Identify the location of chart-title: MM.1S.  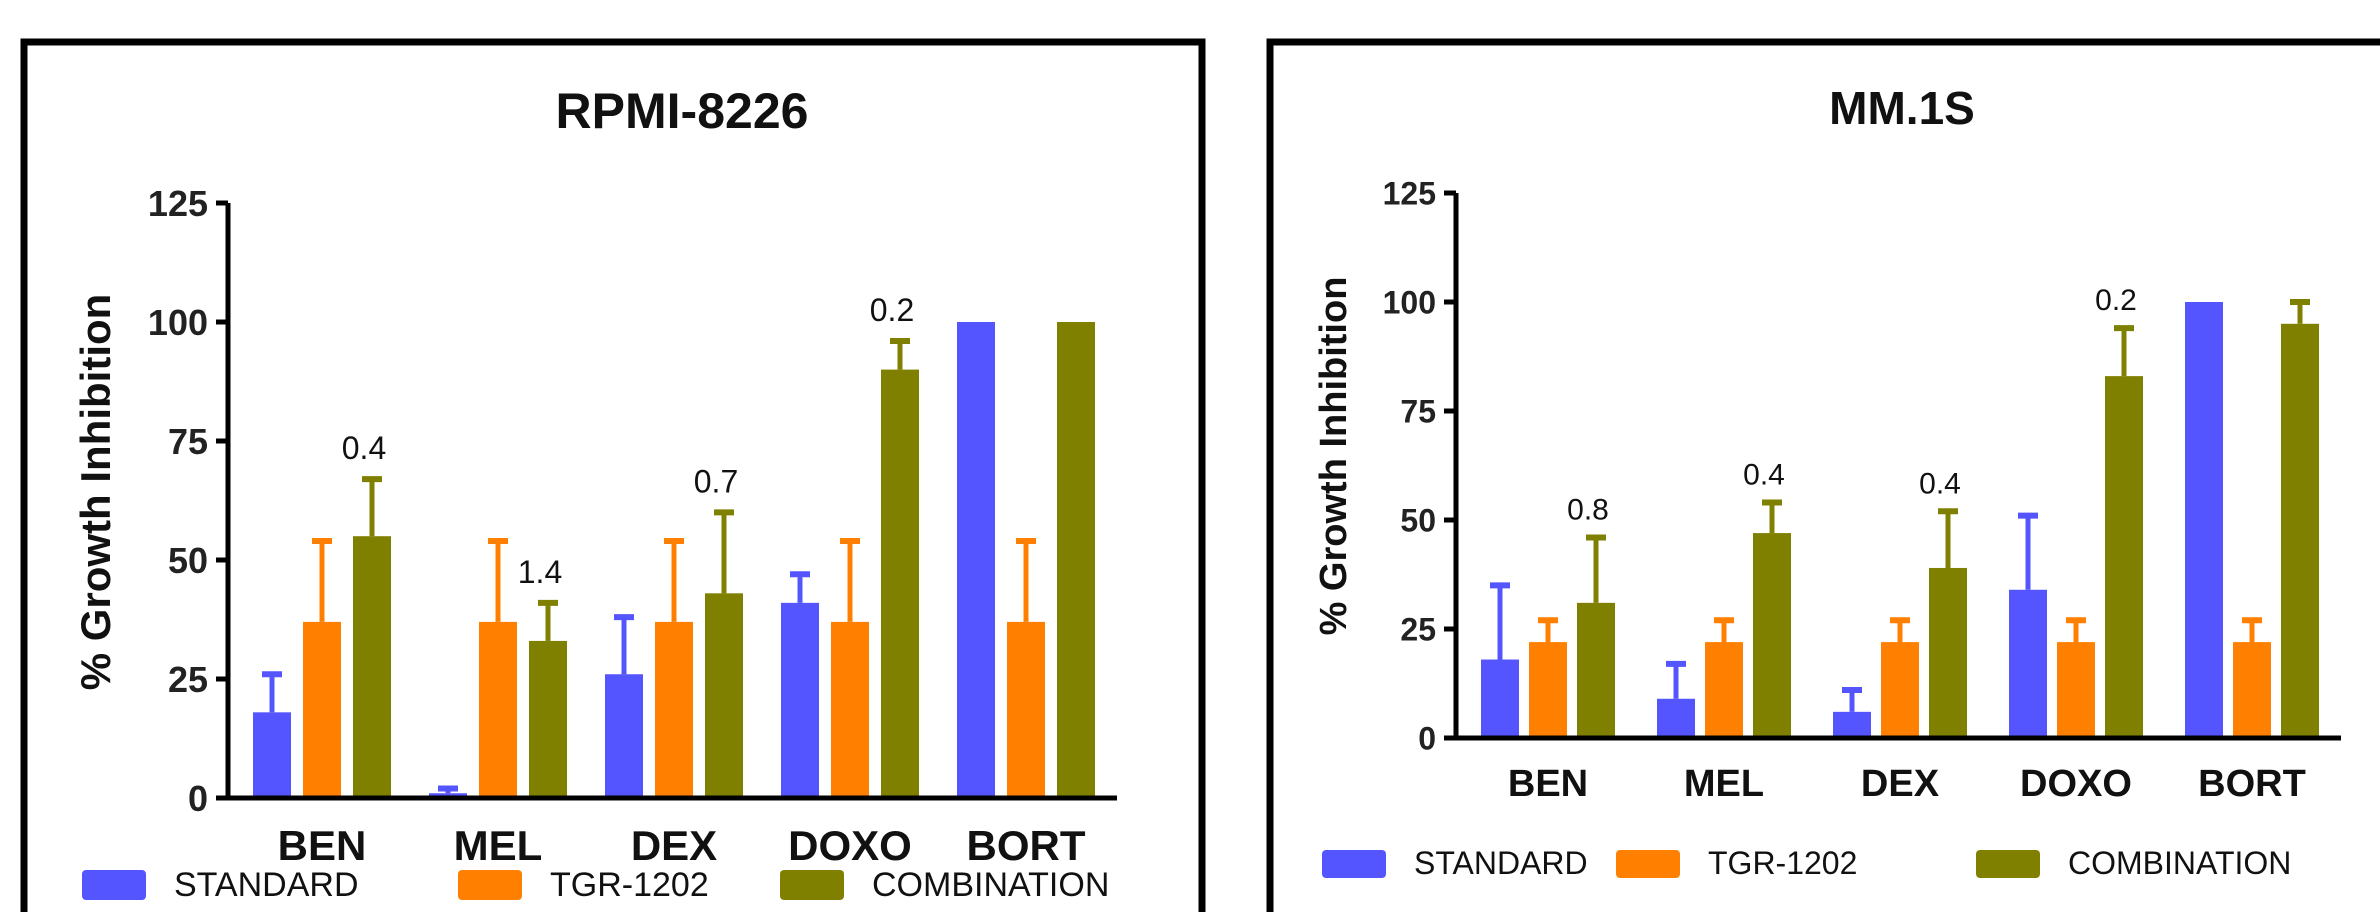
(1902, 108).